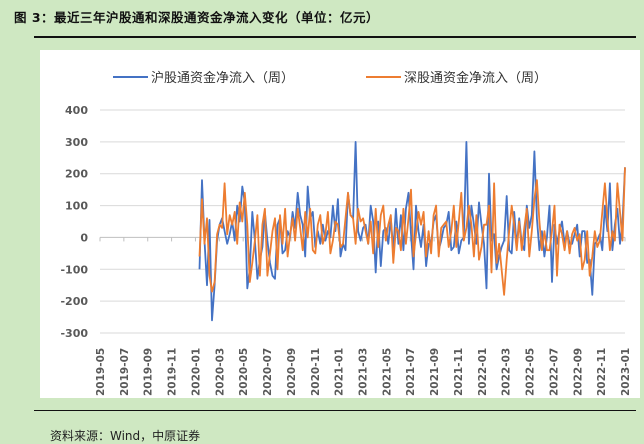 This screenshot has height=444, width=644. Describe the element at coordinates (101, 372) in the screenshot. I see `x-tick-label: 2019-05` at that location.